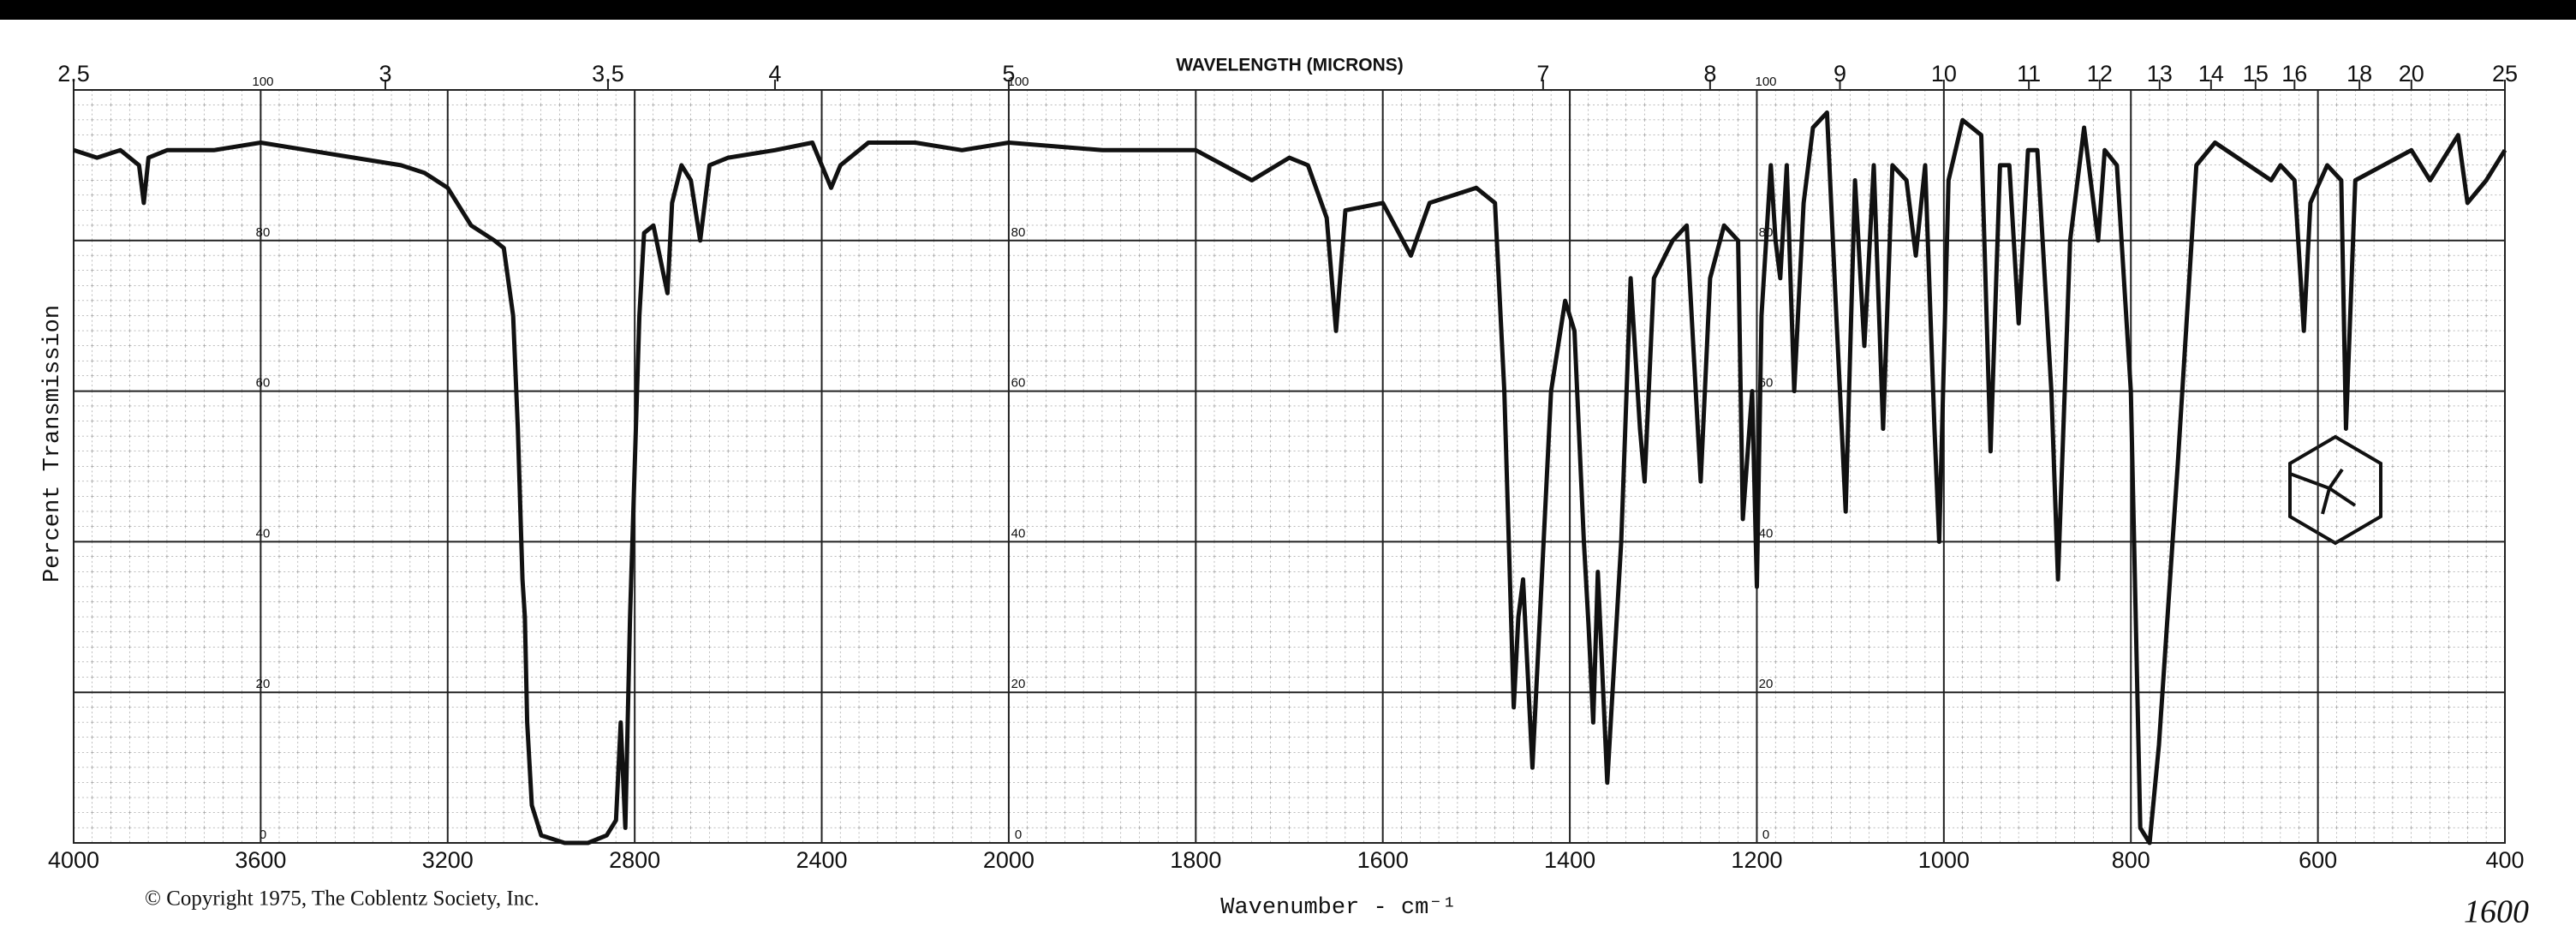 The image size is (2576, 932). I want to click on x-tick-label: 2400, so click(821, 860).